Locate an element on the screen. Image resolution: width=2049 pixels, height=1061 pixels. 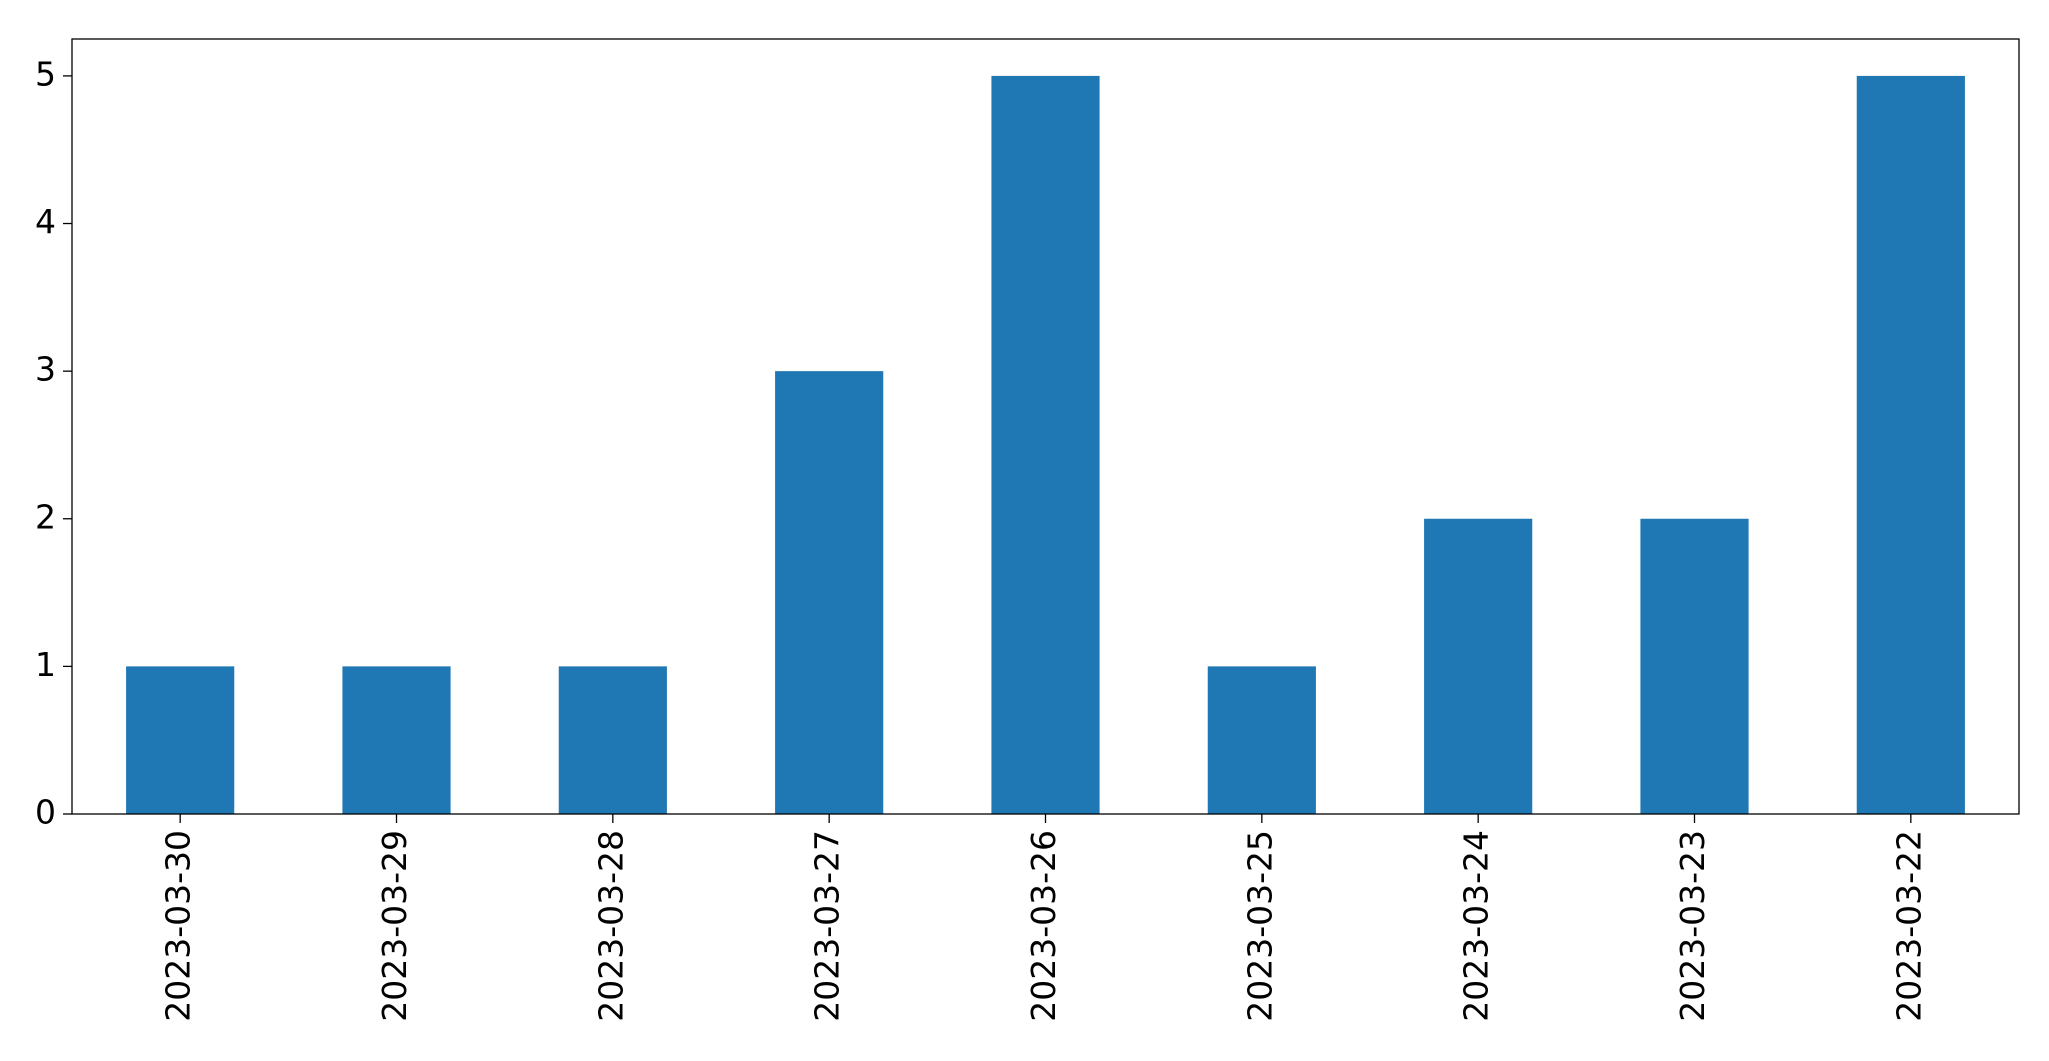
y-tick-label: 3 is located at coordinates (45, 369).